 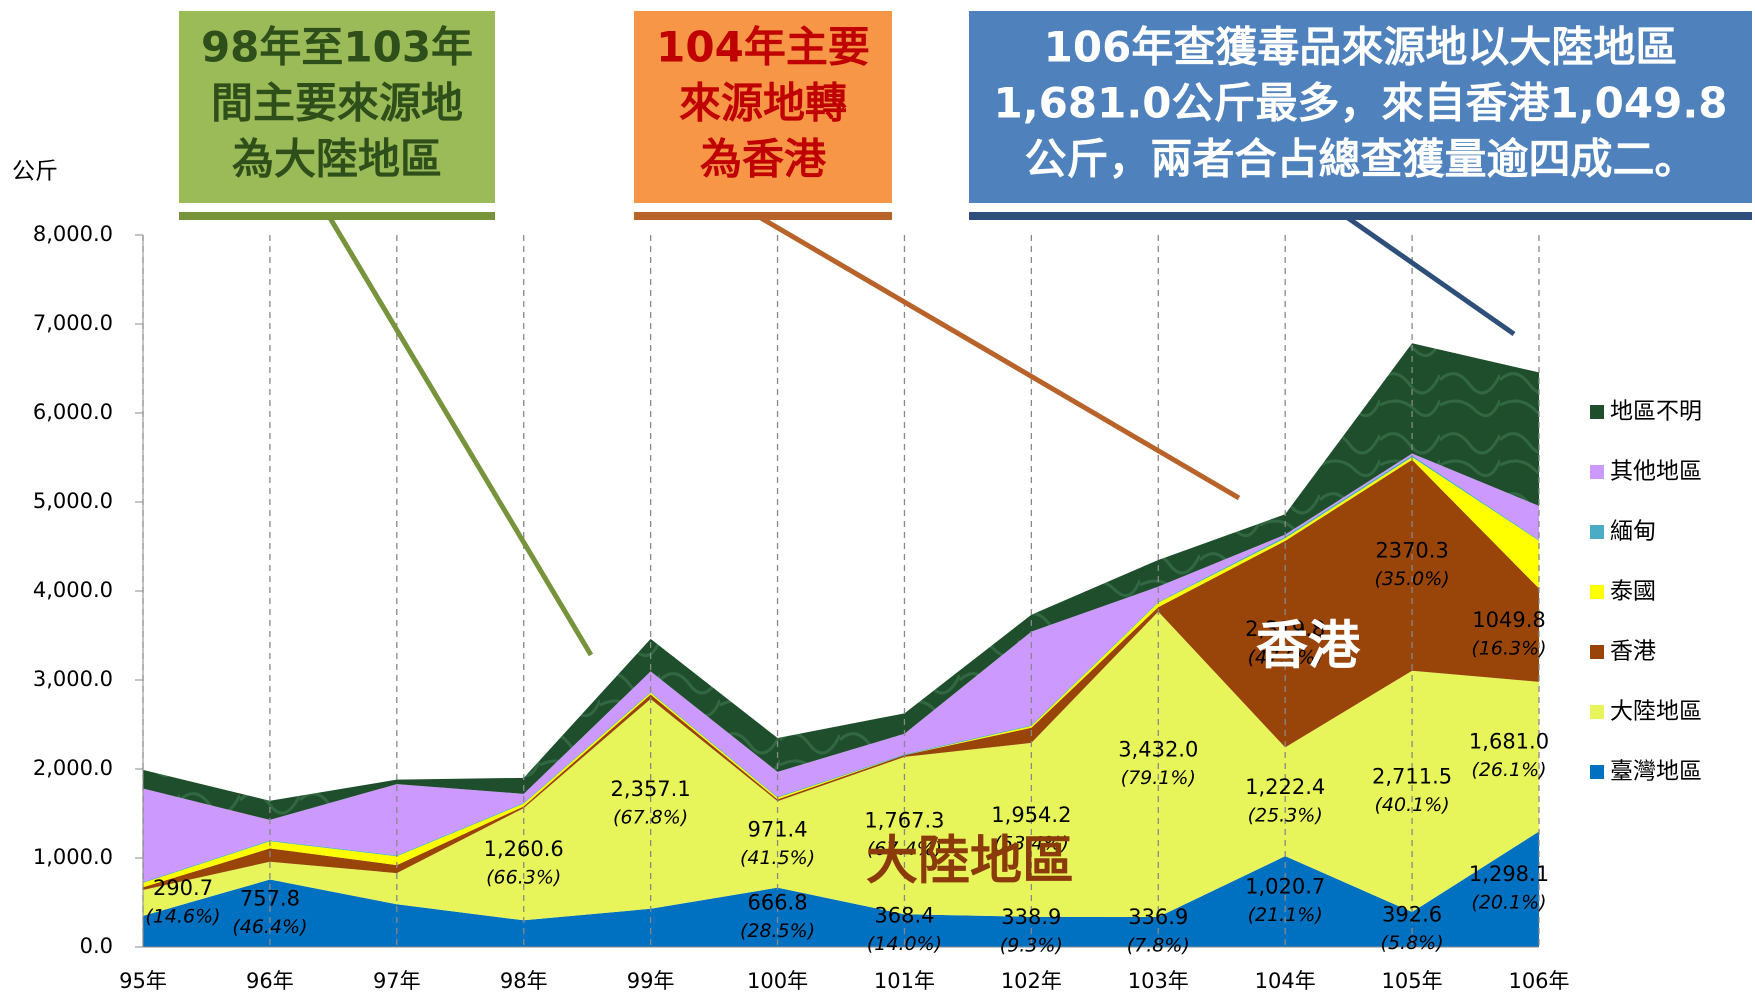 I want to click on annotation-text: 為香港, so click(x=763, y=159).